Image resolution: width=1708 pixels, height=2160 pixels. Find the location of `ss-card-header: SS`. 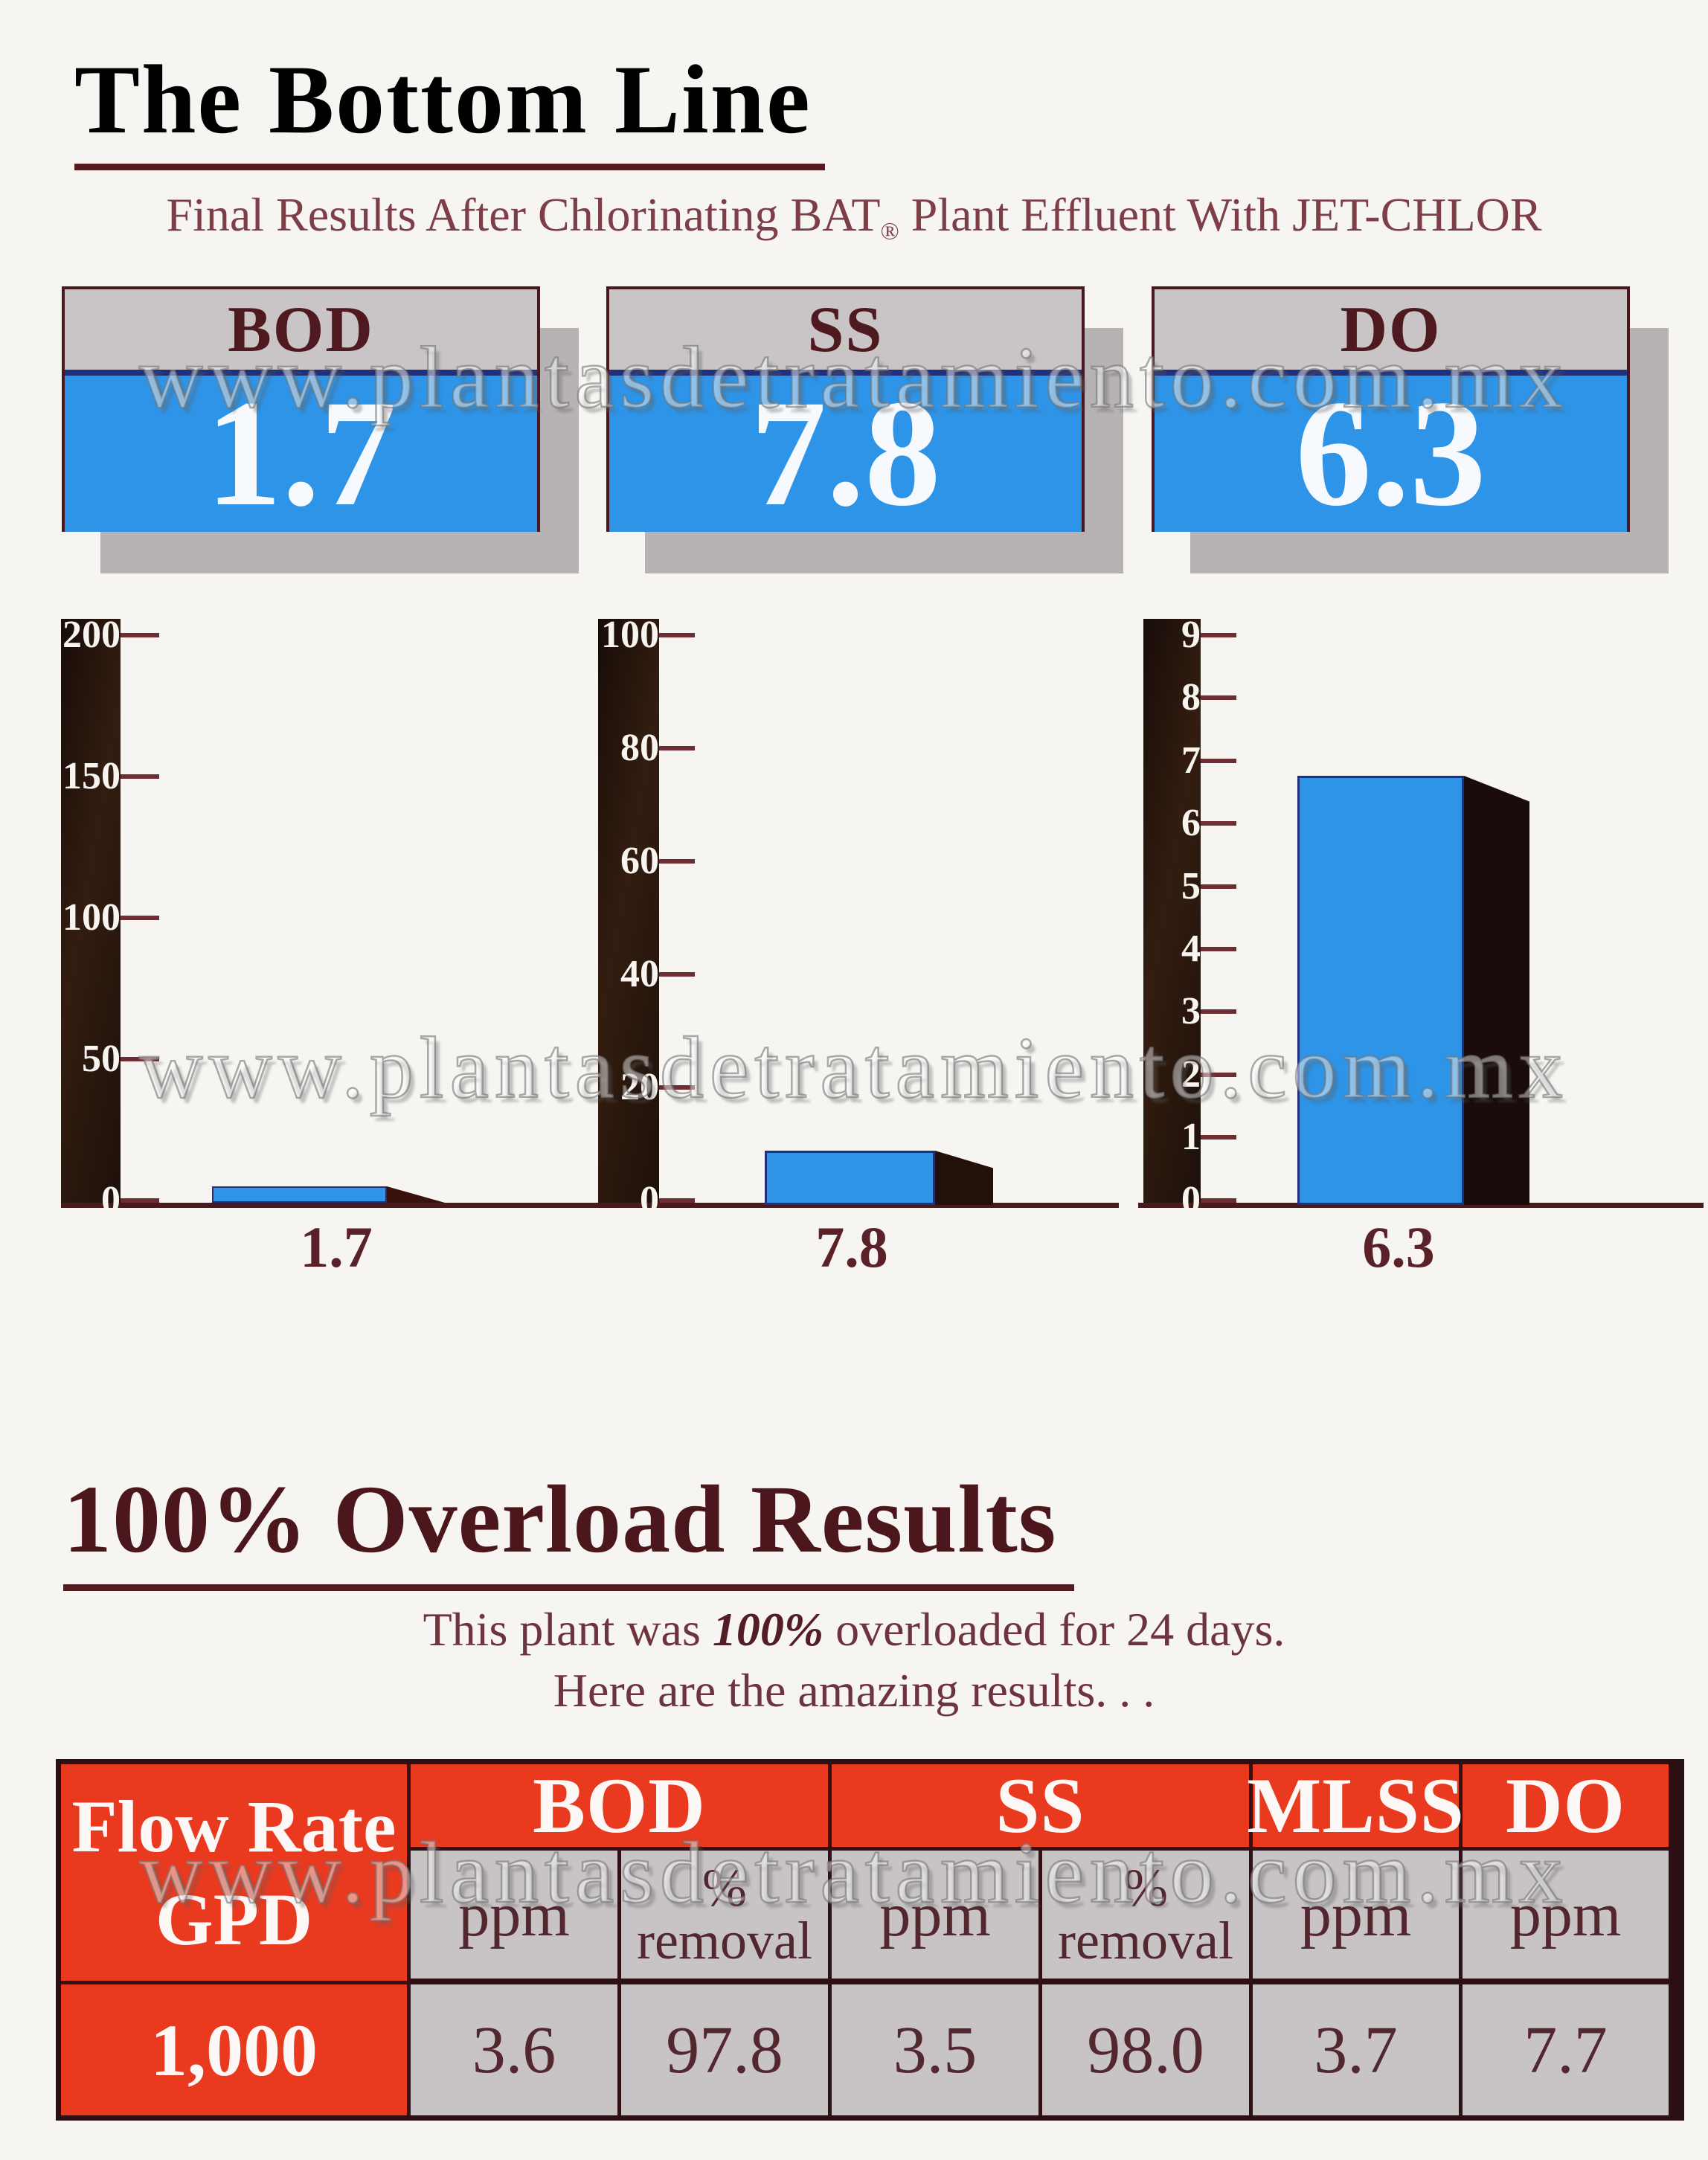

ss-card-header: SS is located at coordinates (845, 329).